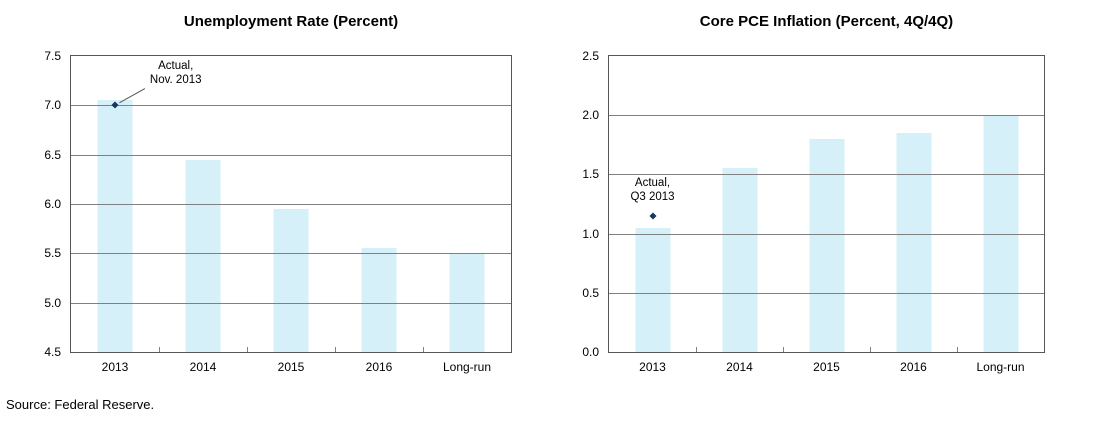 This screenshot has width=1094, height=421. Describe the element at coordinates (175, 79) in the screenshot. I see `annotation-line: Nov. 2013` at that location.